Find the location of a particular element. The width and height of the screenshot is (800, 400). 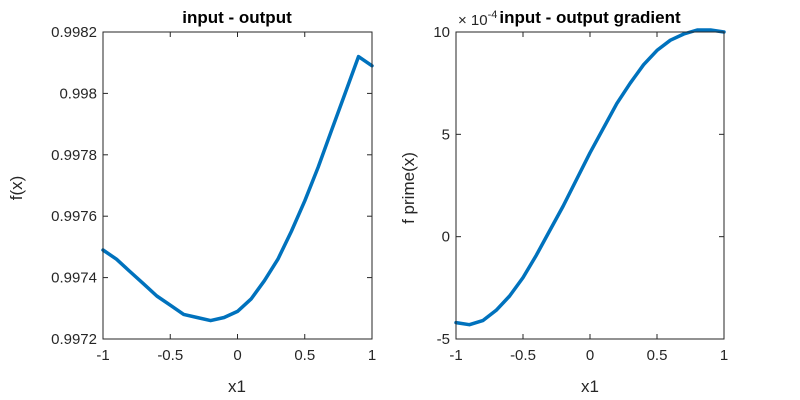

y-tick-label: 0.9978 is located at coordinates (74, 155).